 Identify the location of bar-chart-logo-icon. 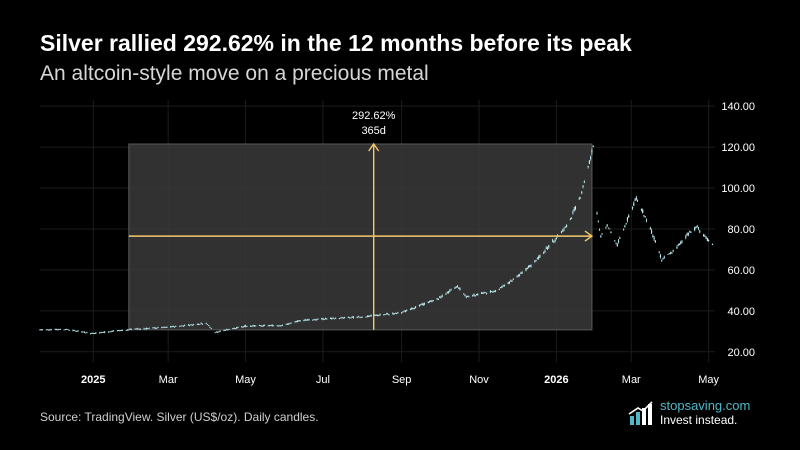
(640, 413).